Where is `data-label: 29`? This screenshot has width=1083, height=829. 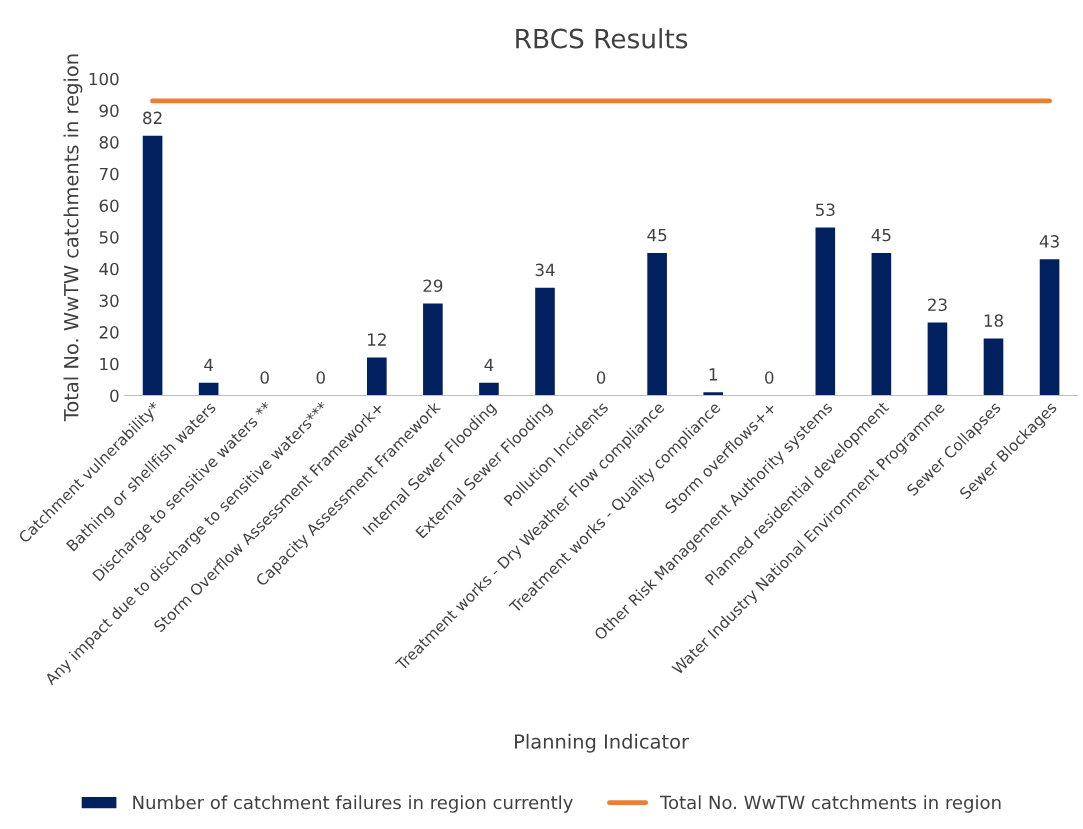 data-label: 29 is located at coordinates (433, 286).